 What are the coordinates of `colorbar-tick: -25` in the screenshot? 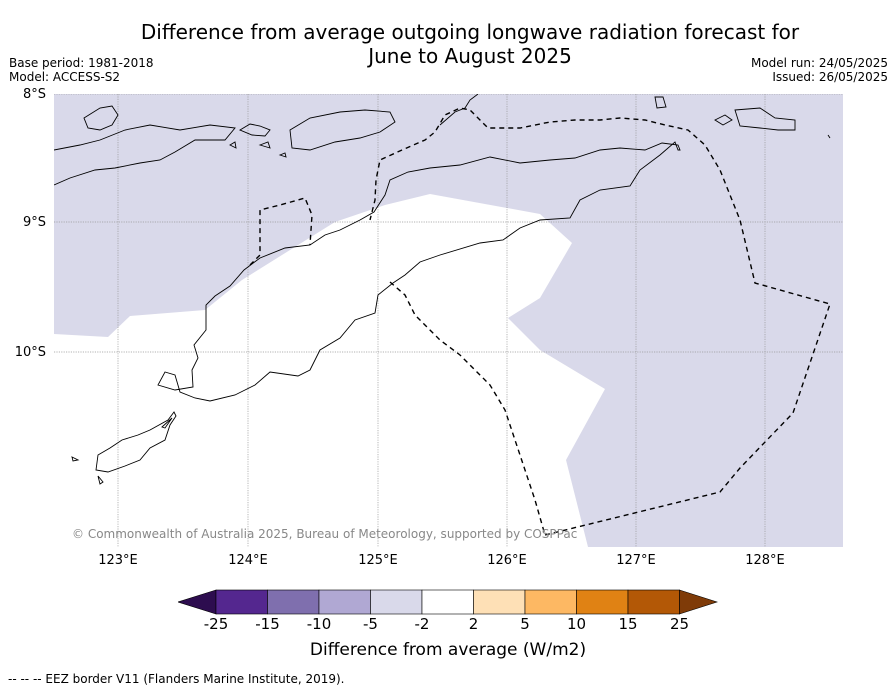 It's located at (216, 624).